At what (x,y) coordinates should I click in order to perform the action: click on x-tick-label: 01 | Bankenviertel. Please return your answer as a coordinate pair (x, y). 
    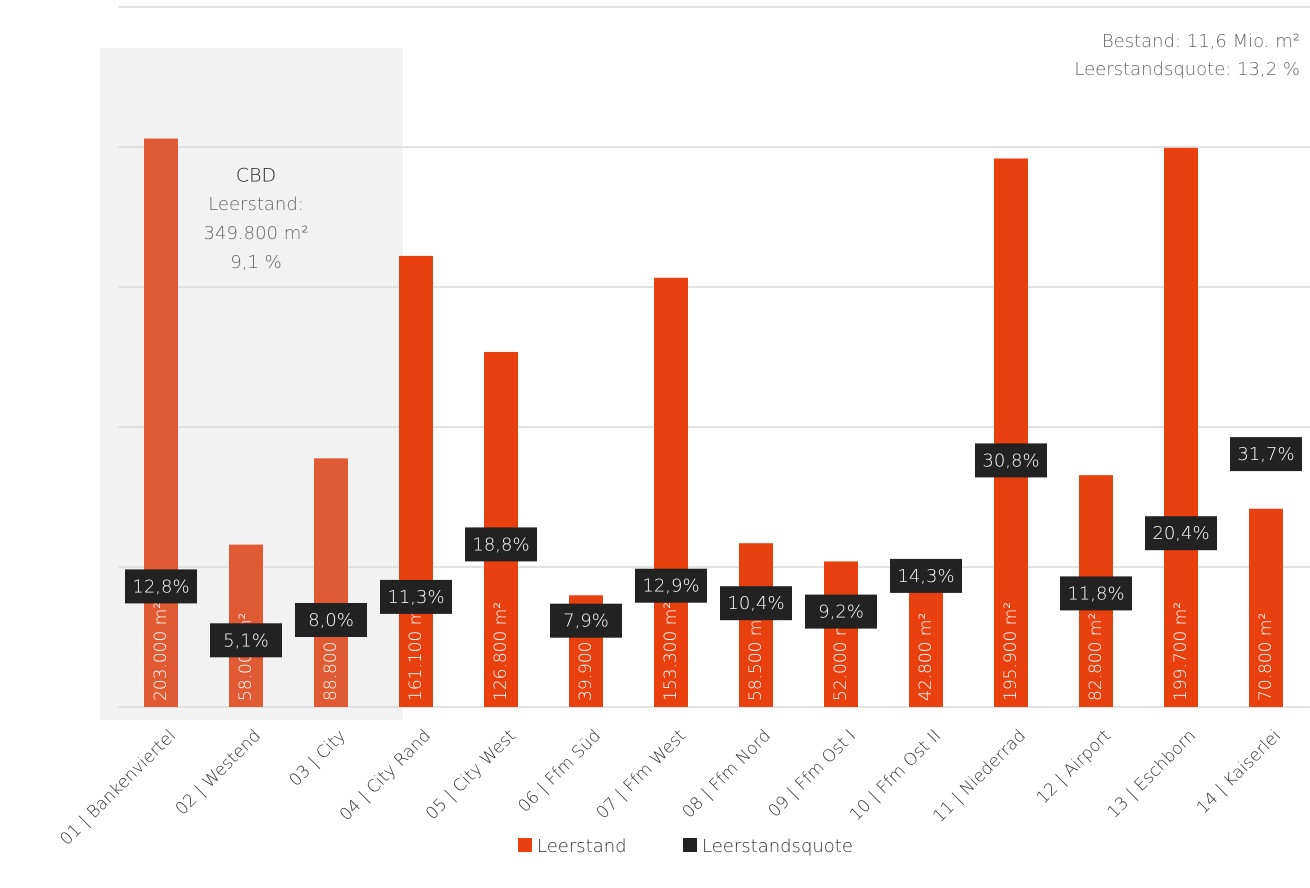
    Looking at the image, I should click on (118, 788).